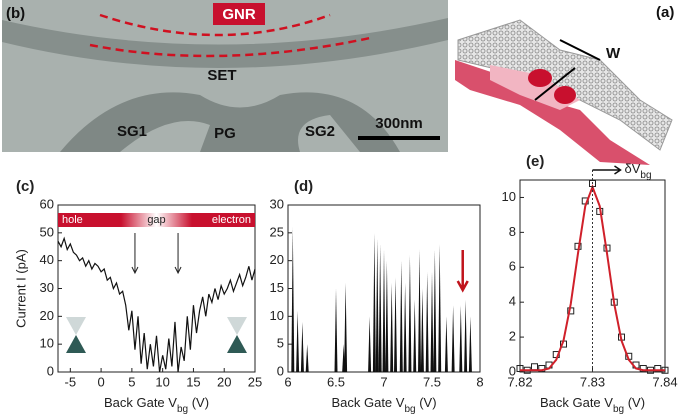  I want to click on panel-label: (c), so click(25, 186).